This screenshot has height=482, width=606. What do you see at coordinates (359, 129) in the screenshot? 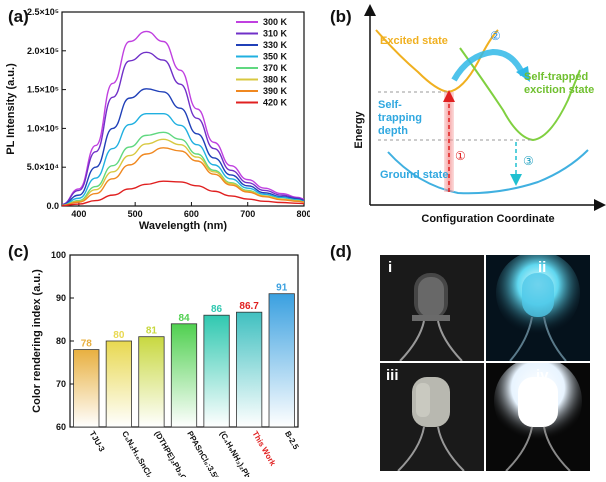
I see `energy-axis-label: Energy` at bounding box center [359, 129].